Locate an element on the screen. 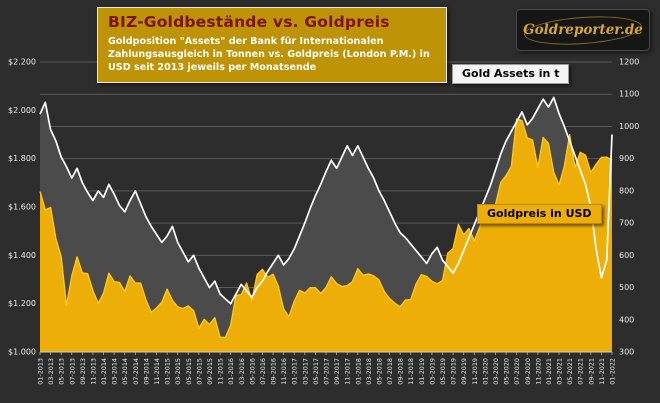 The height and width of the screenshot is (403, 660). x-axis-tick-label: 09-2013 is located at coordinates (83, 371).